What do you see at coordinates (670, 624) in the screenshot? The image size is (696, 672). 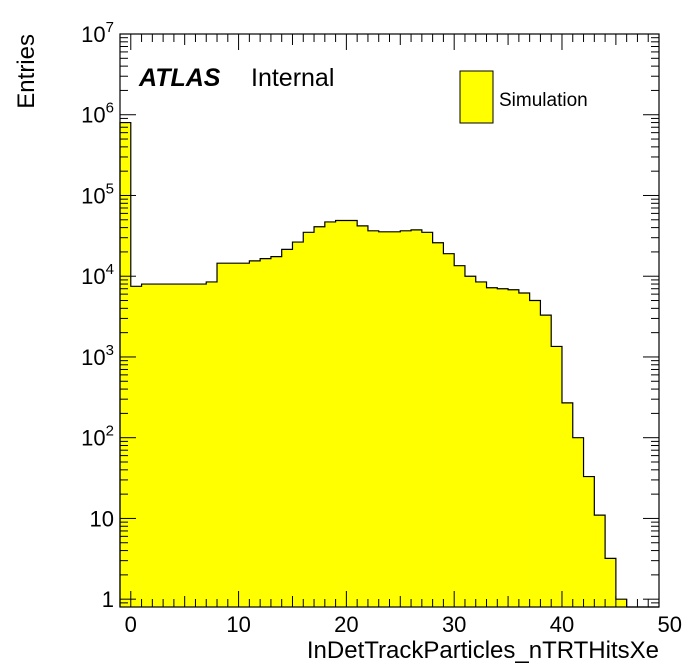 I see `x-tick-label: 50` at bounding box center [670, 624].